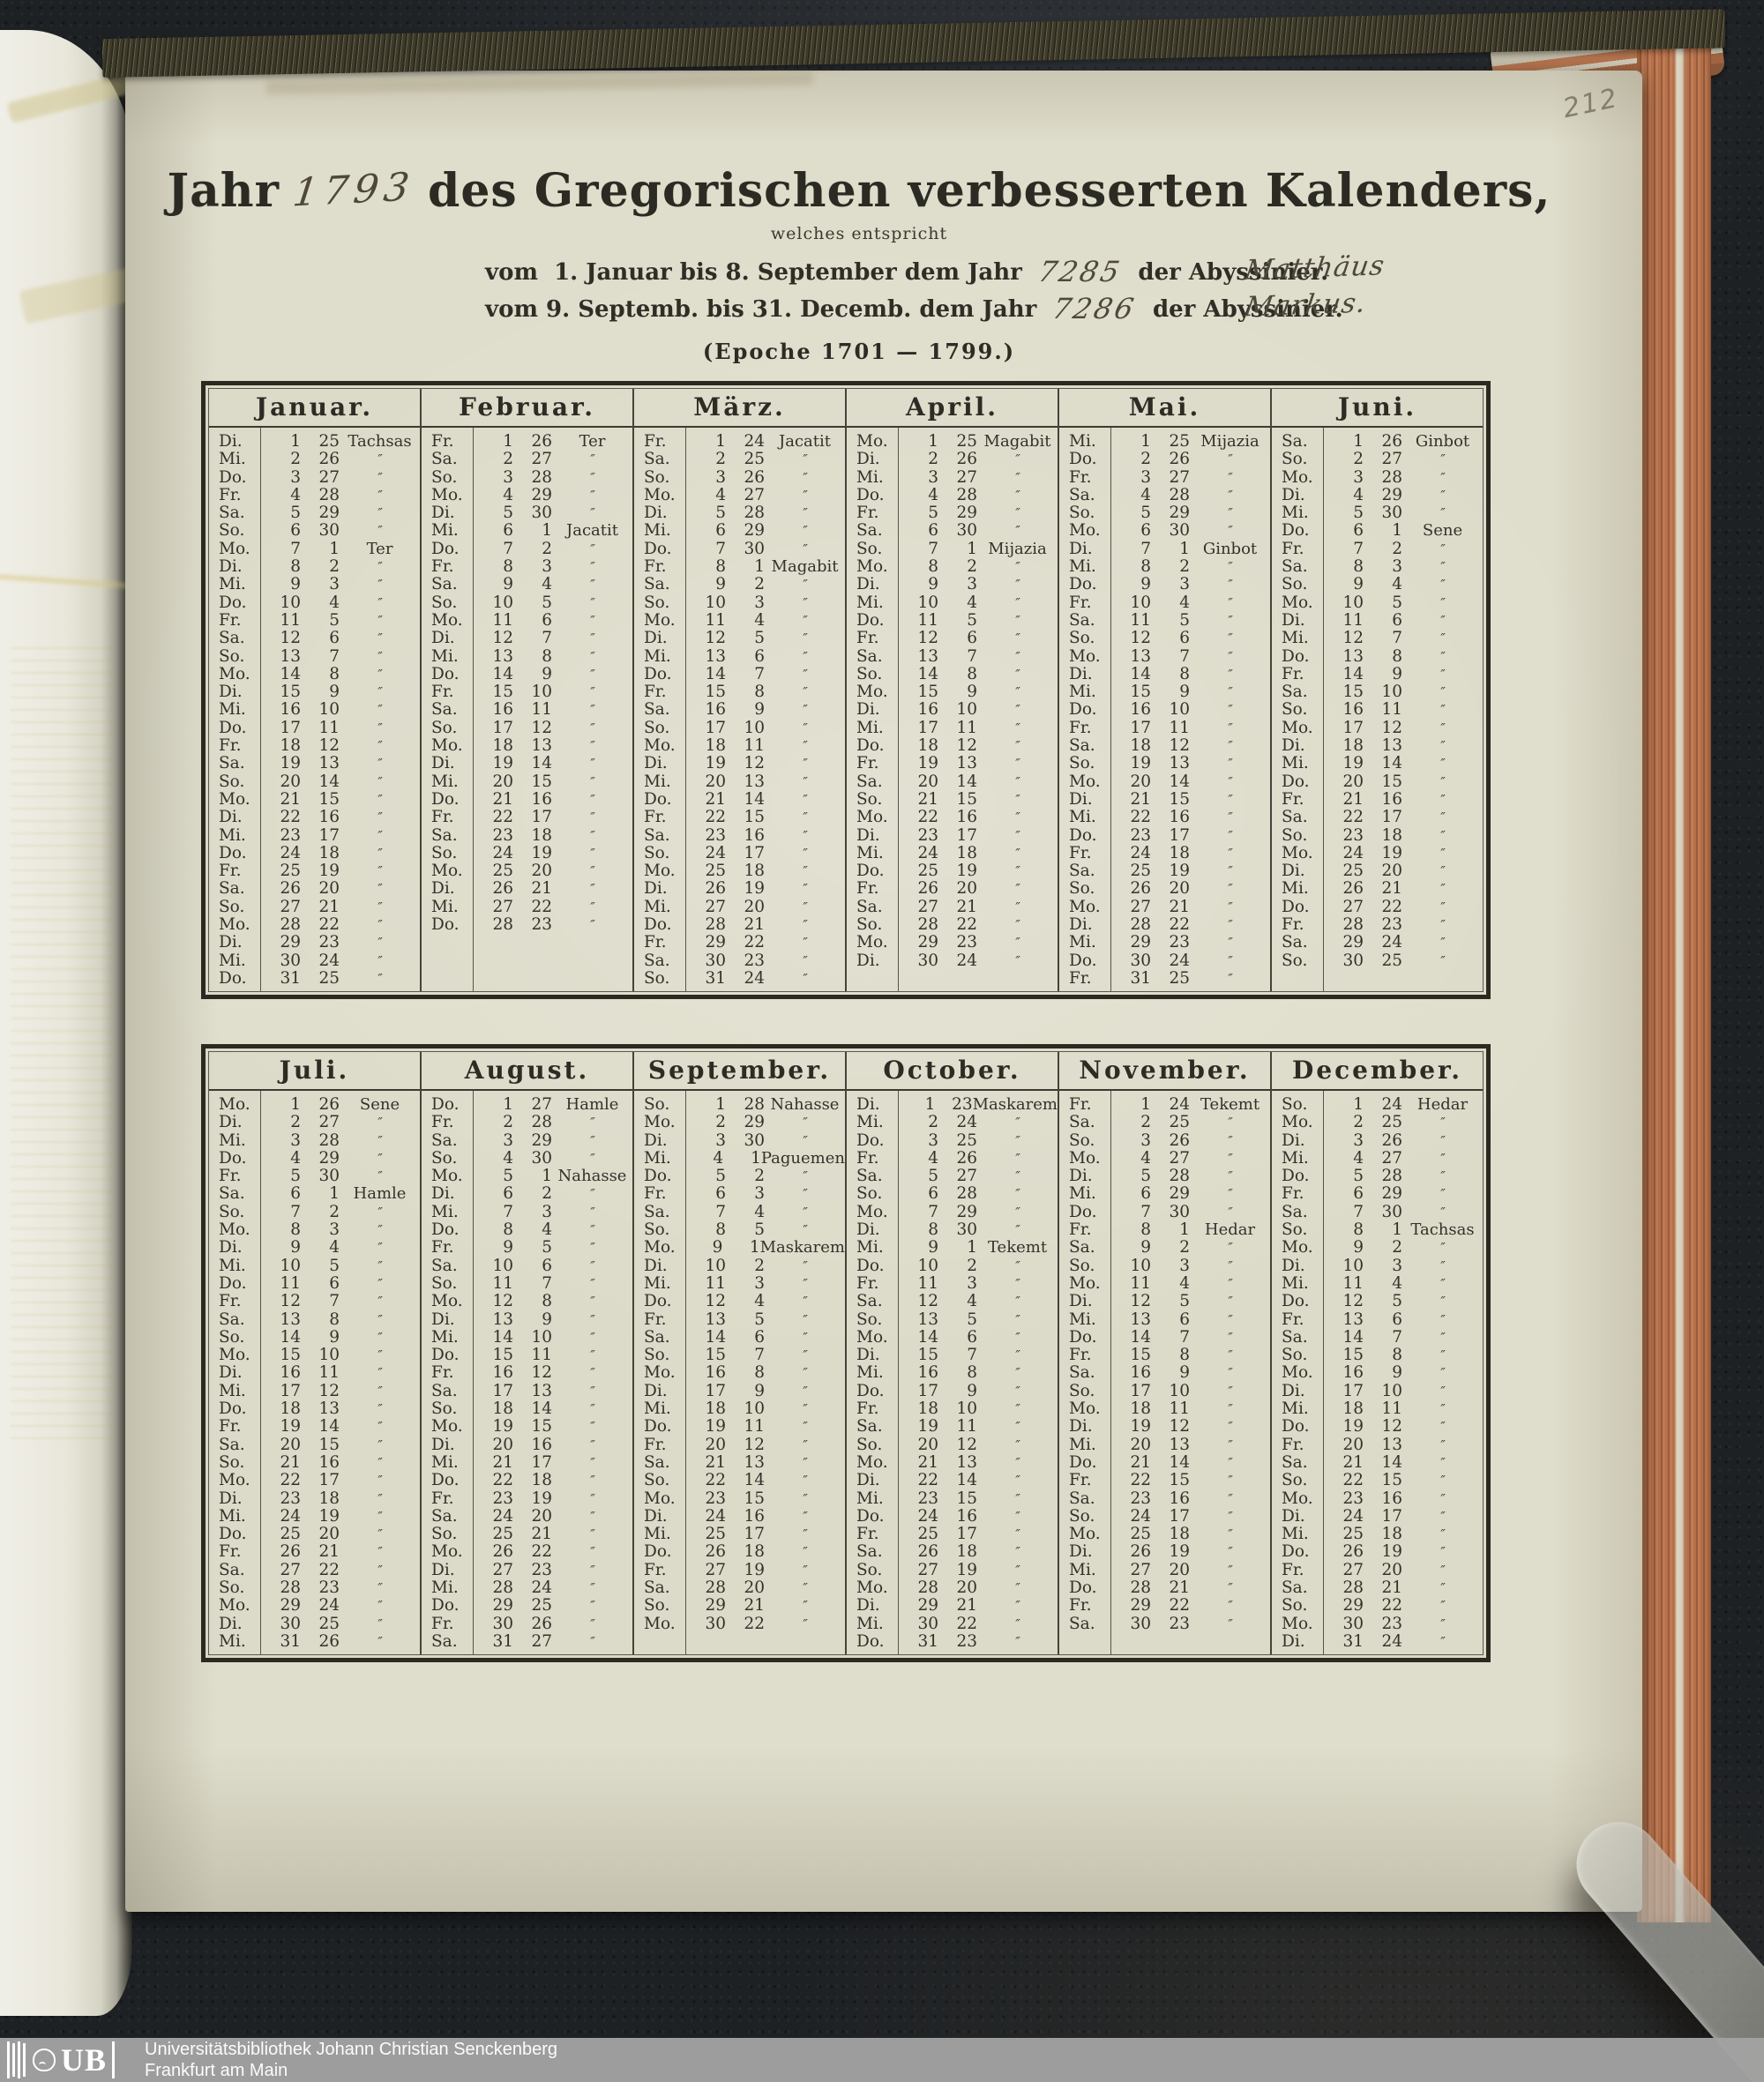 Image resolution: width=1764 pixels, height=2082 pixels. I want to click on abyssinian-day-cell: 17, so click(966, 1534).